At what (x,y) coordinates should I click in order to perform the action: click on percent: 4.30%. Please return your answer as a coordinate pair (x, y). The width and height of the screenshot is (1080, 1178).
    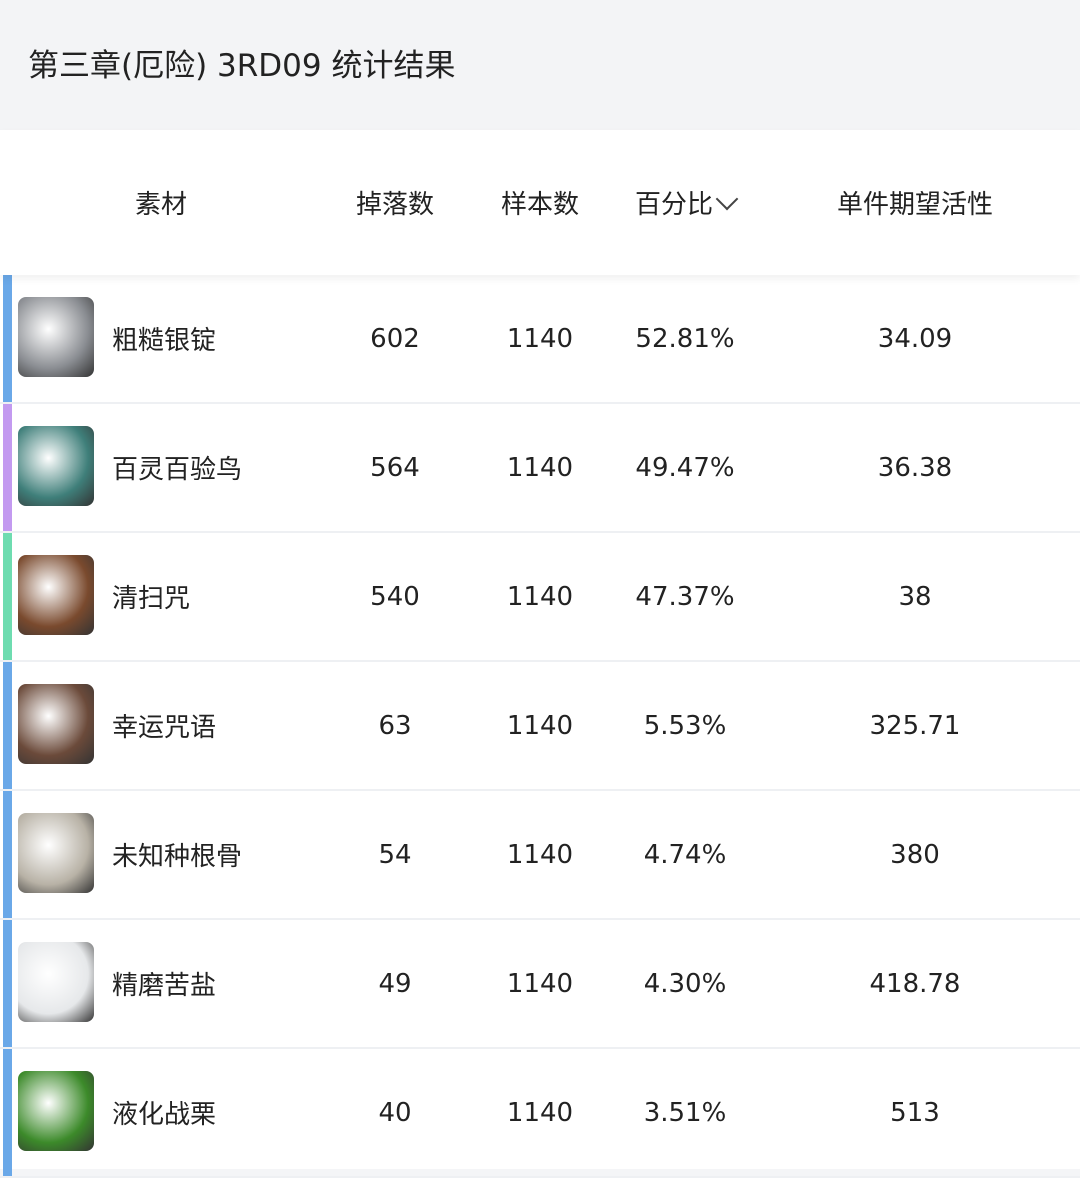
    Looking at the image, I should click on (685, 983).